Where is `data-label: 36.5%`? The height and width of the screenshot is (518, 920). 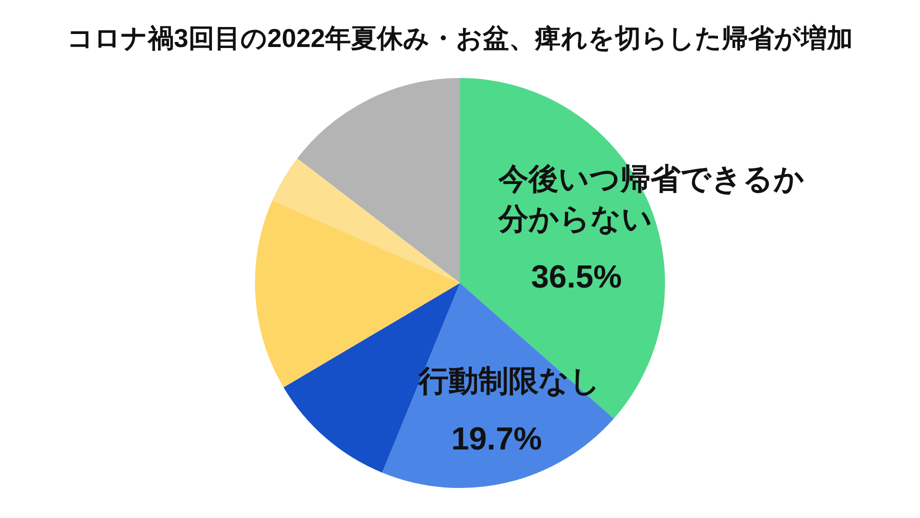
data-label: 36.5% is located at coordinates (576, 276).